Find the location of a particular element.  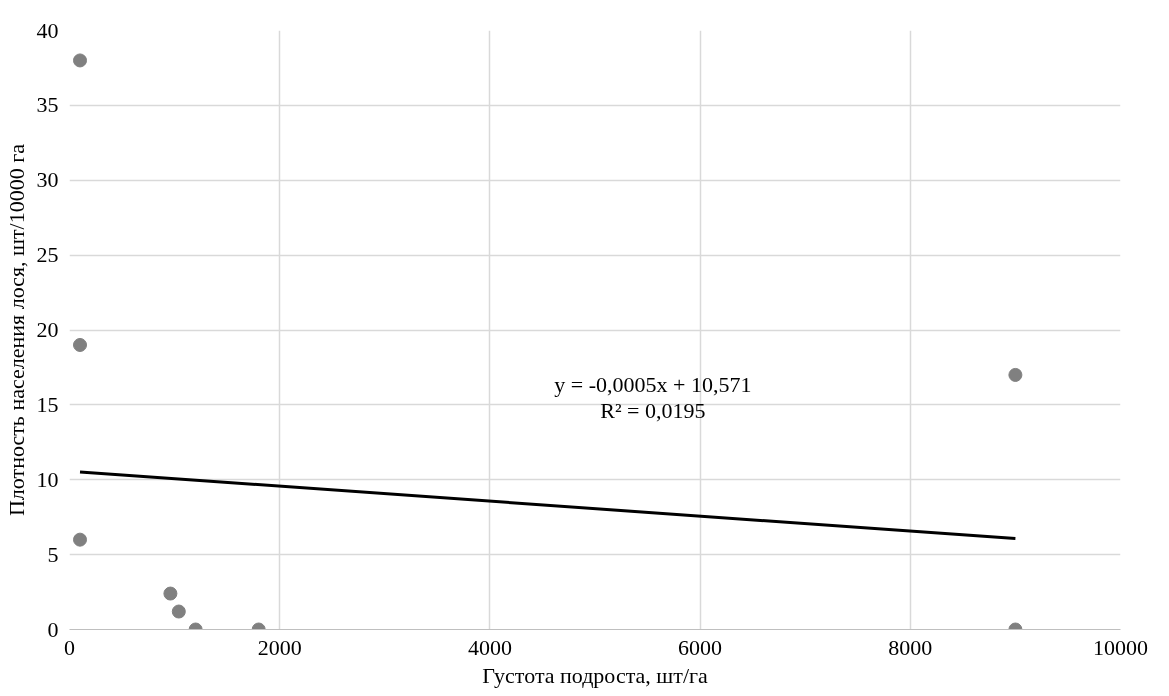

y-tick-label: 5 is located at coordinates (53, 554).